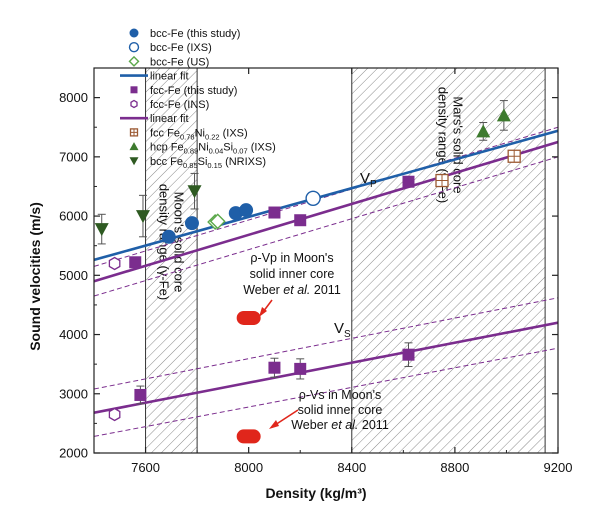  I want to click on marker-circle-open, so click(313, 198).